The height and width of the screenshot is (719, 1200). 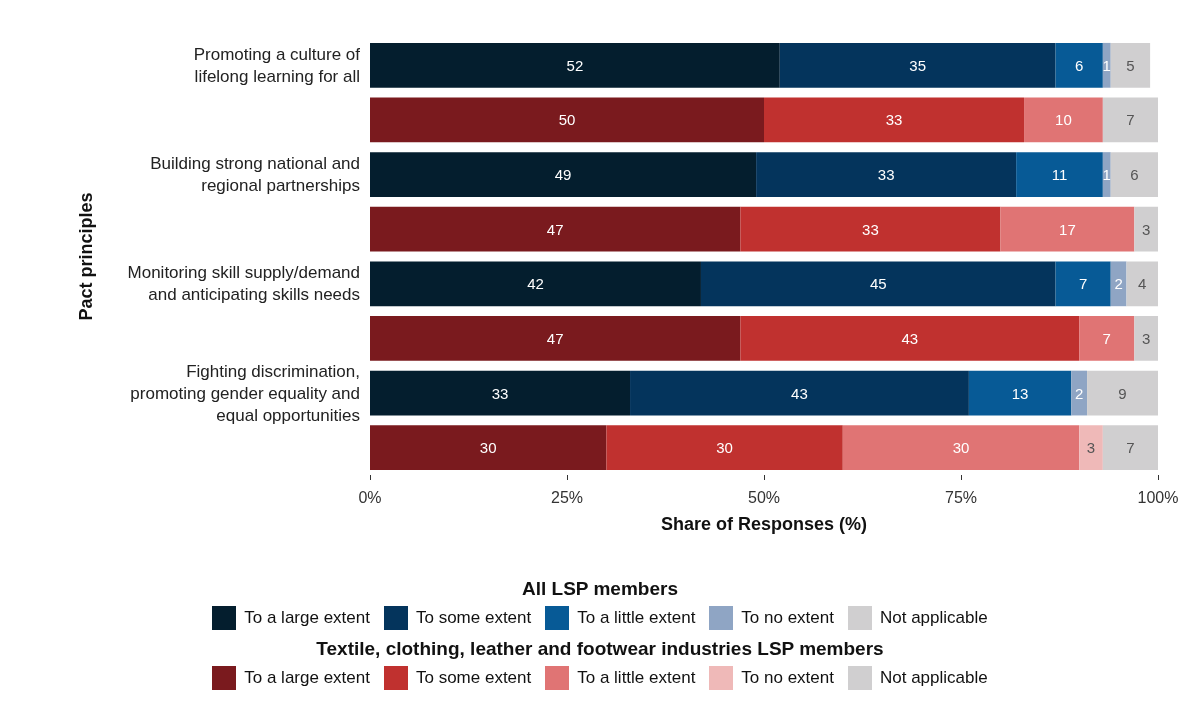 I want to click on data-label: 9, so click(x=1122, y=393).